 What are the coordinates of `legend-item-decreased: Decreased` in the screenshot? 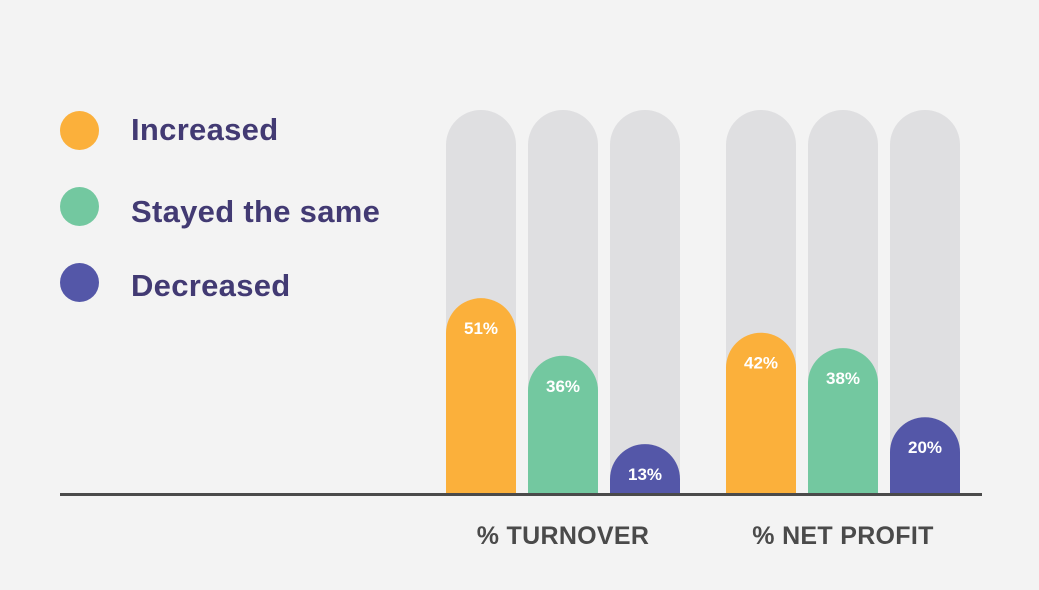 It's located at (175, 282).